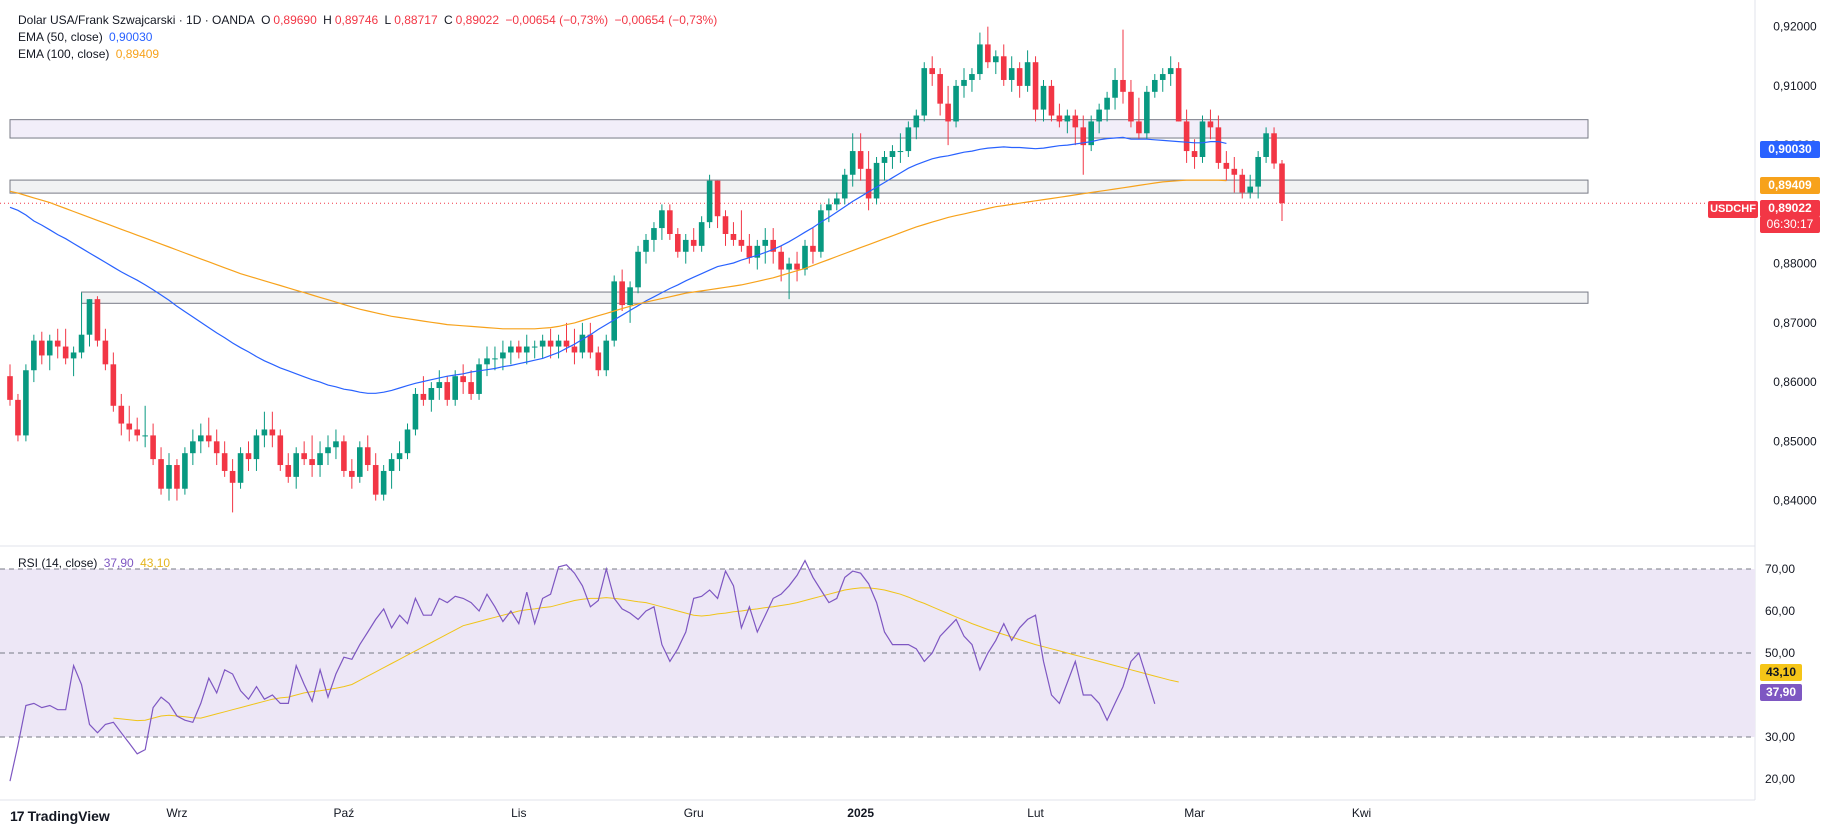  What do you see at coordinates (136, 20) in the screenshot?
I see `symbol-title: Dolar USA/Frank Szwajcarski · 1D · OANDA` at bounding box center [136, 20].